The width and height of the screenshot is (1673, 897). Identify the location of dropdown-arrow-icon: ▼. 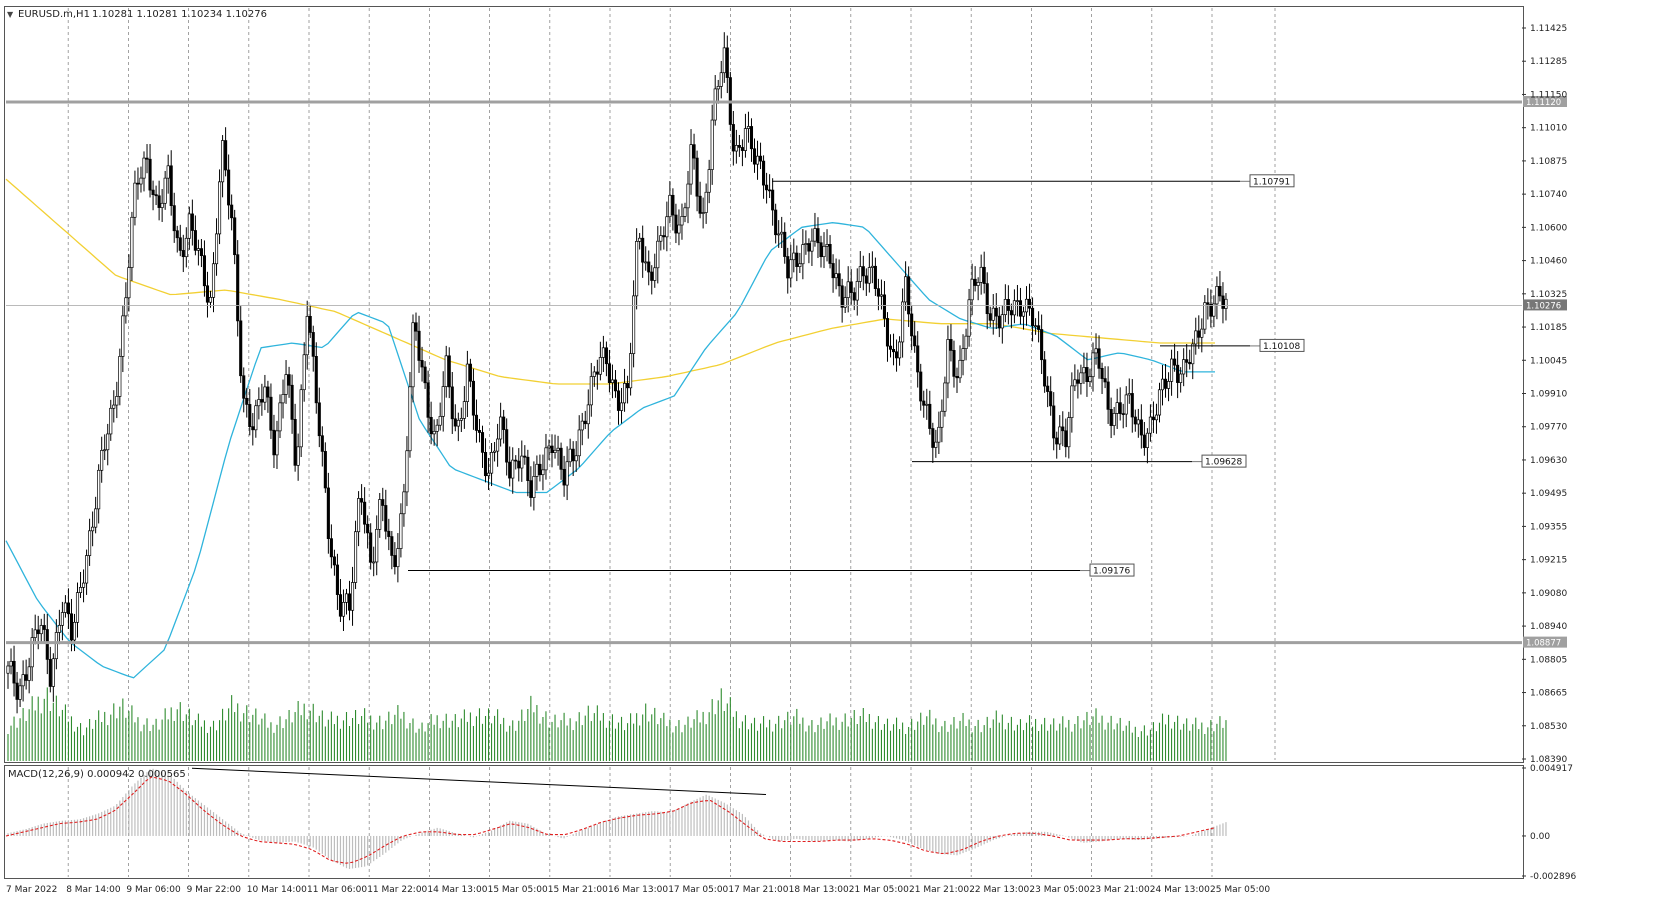
(10, 14).